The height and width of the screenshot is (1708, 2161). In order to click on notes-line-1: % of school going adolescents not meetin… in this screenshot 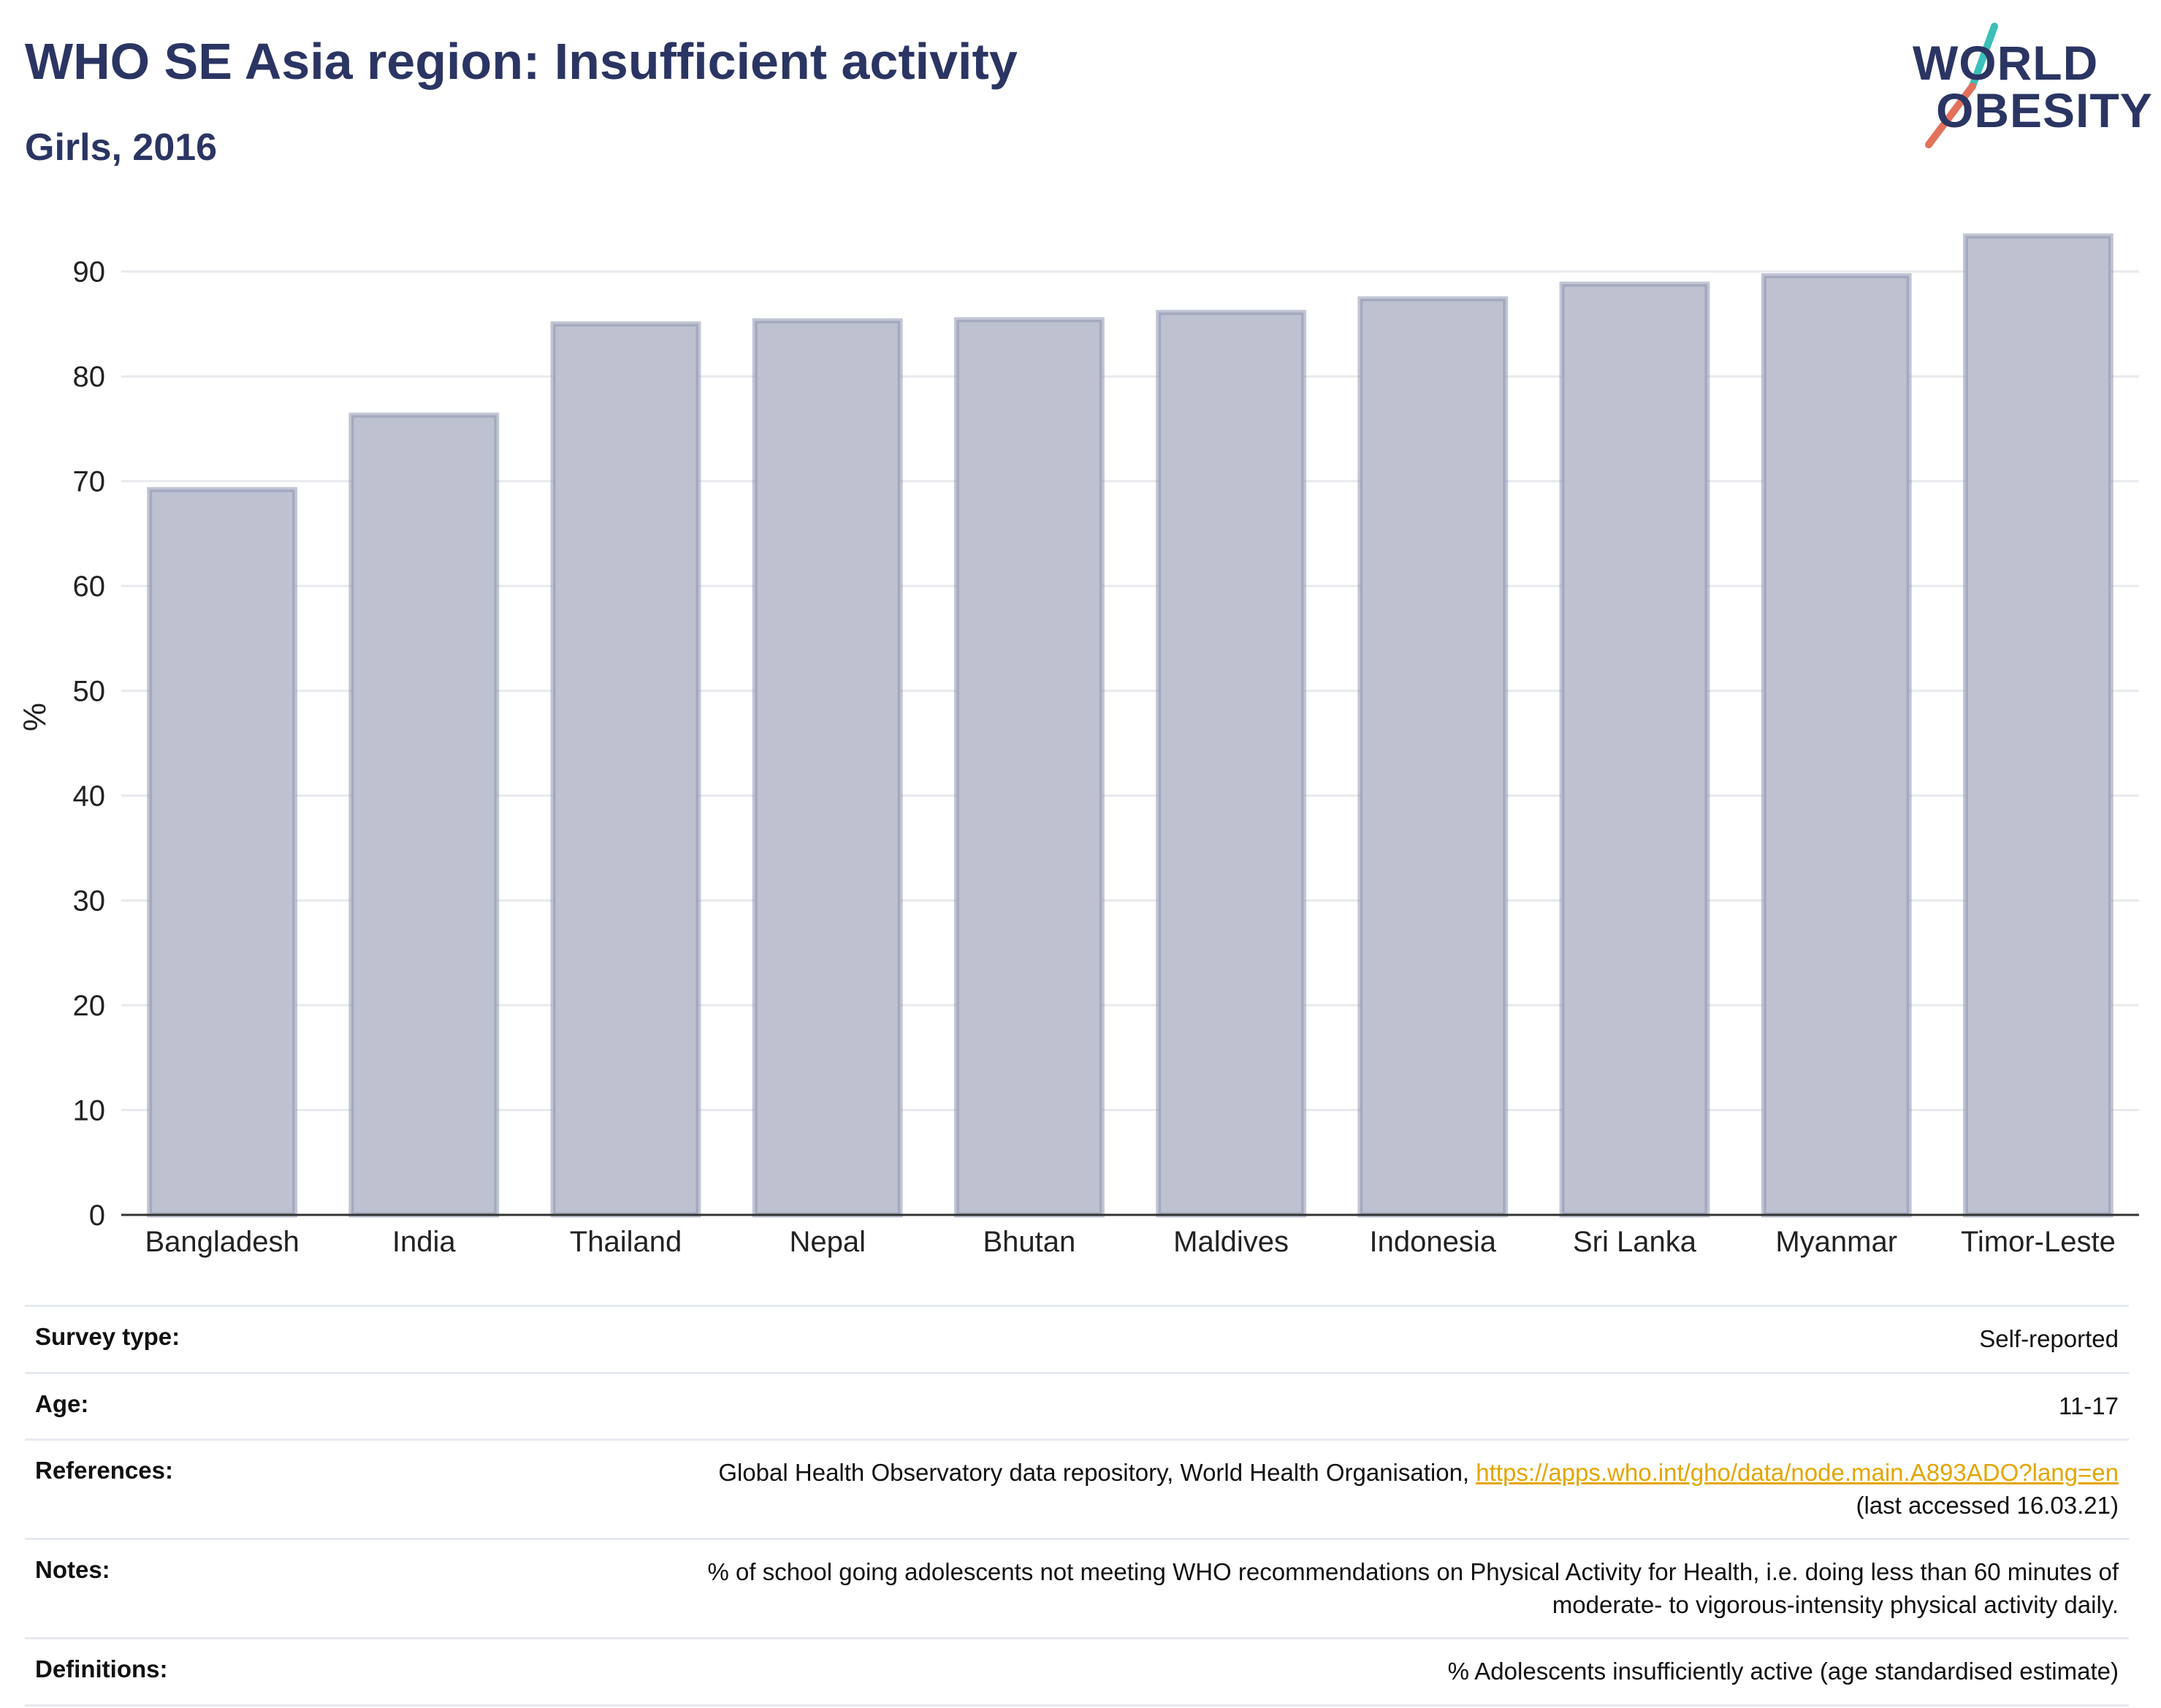, I will do `click(1413, 1572)`.